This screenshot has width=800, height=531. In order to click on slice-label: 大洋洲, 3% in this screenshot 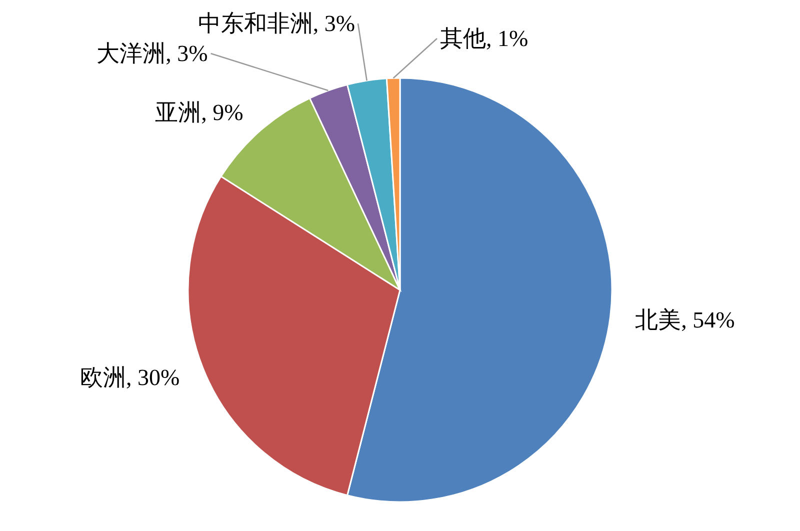, I will do `click(152, 53)`.